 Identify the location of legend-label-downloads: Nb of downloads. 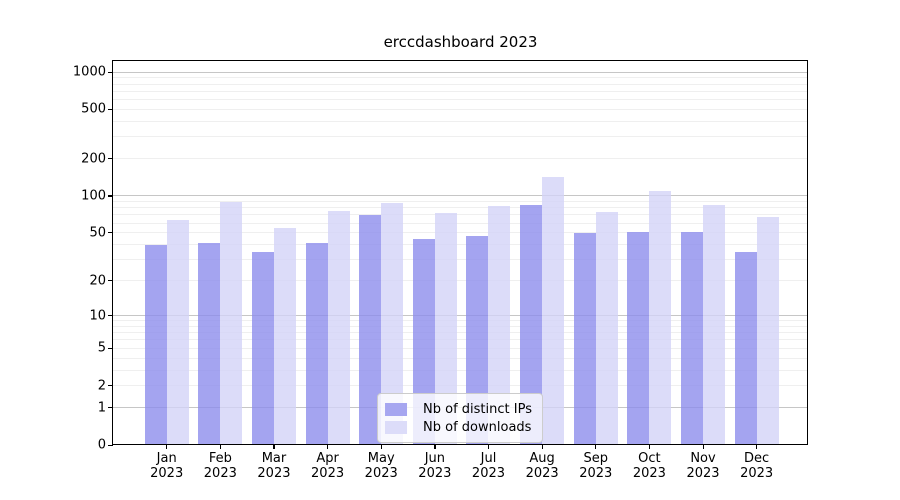
(477, 427).